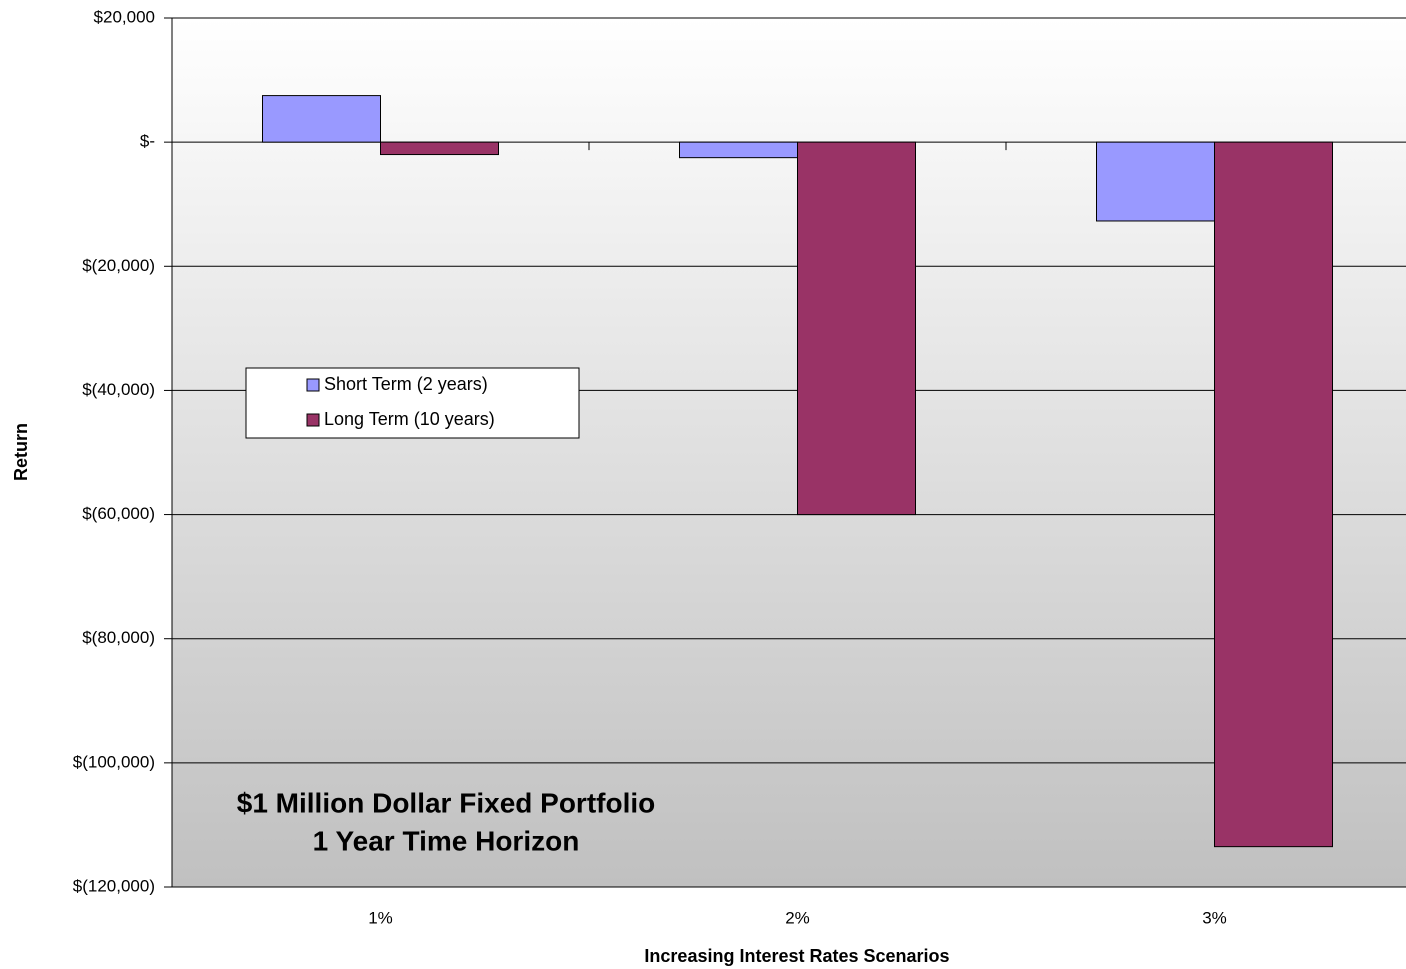 This screenshot has height=969, width=1406. What do you see at coordinates (114, 761) in the screenshot?
I see `y-tick-label: $(100,000)` at bounding box center [114, 761].